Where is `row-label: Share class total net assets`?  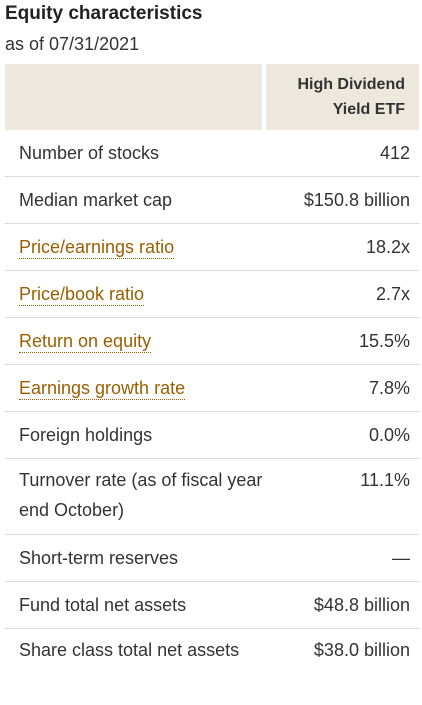
row-label: Share class total net assets is located at coordinates (129, 650).